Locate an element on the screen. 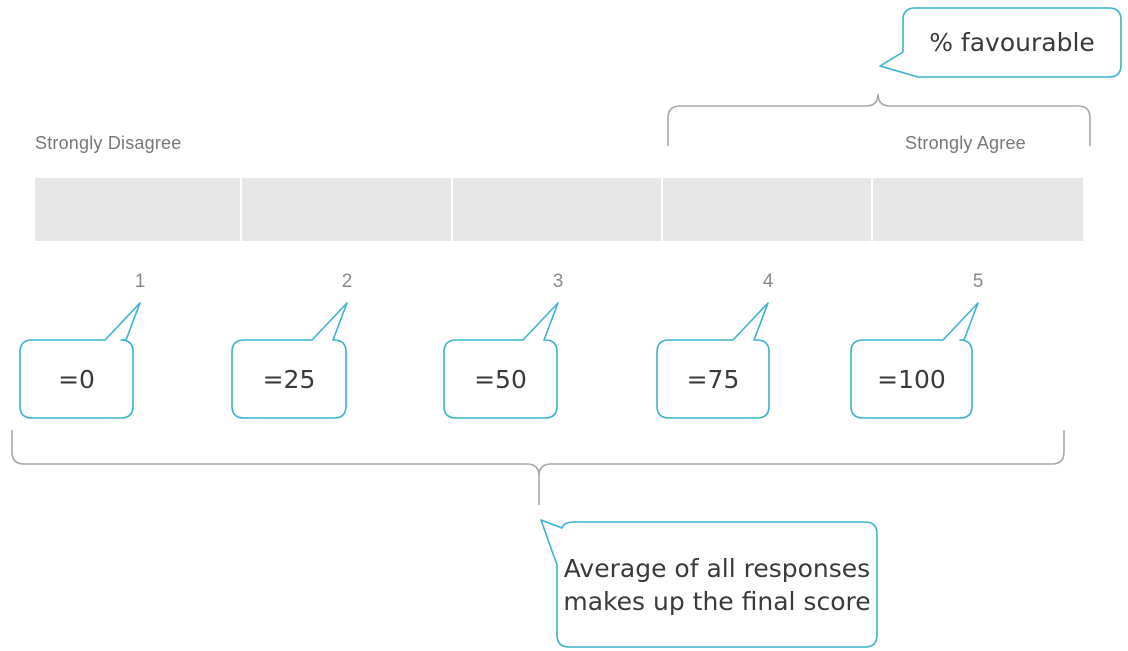 Image resolution: width=1128 pixels, height=651 pixels. average-callout-shape is located at coordinates (709, 583).